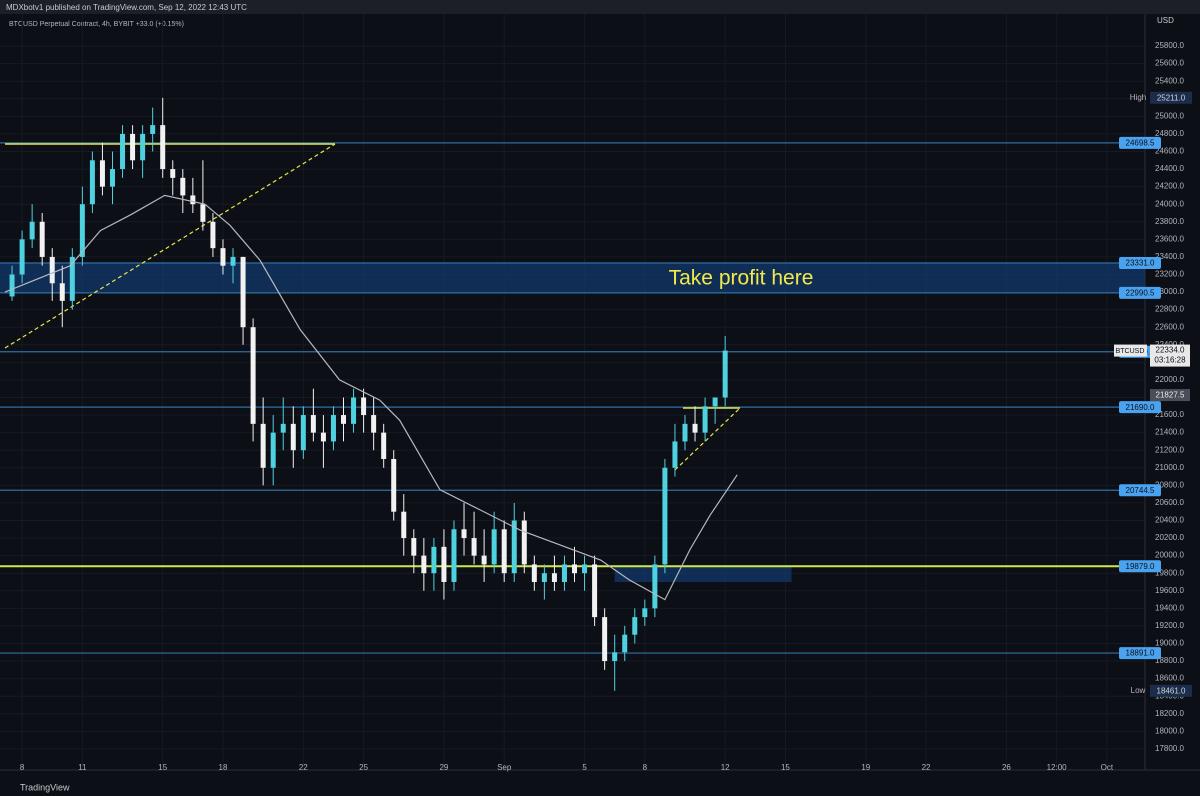 The height and width of the screenshot is (796, 1200). Describe the element at coordinates (1169, 115) in the screenshot. I see `y-tick-label: 25000.0` at that location.